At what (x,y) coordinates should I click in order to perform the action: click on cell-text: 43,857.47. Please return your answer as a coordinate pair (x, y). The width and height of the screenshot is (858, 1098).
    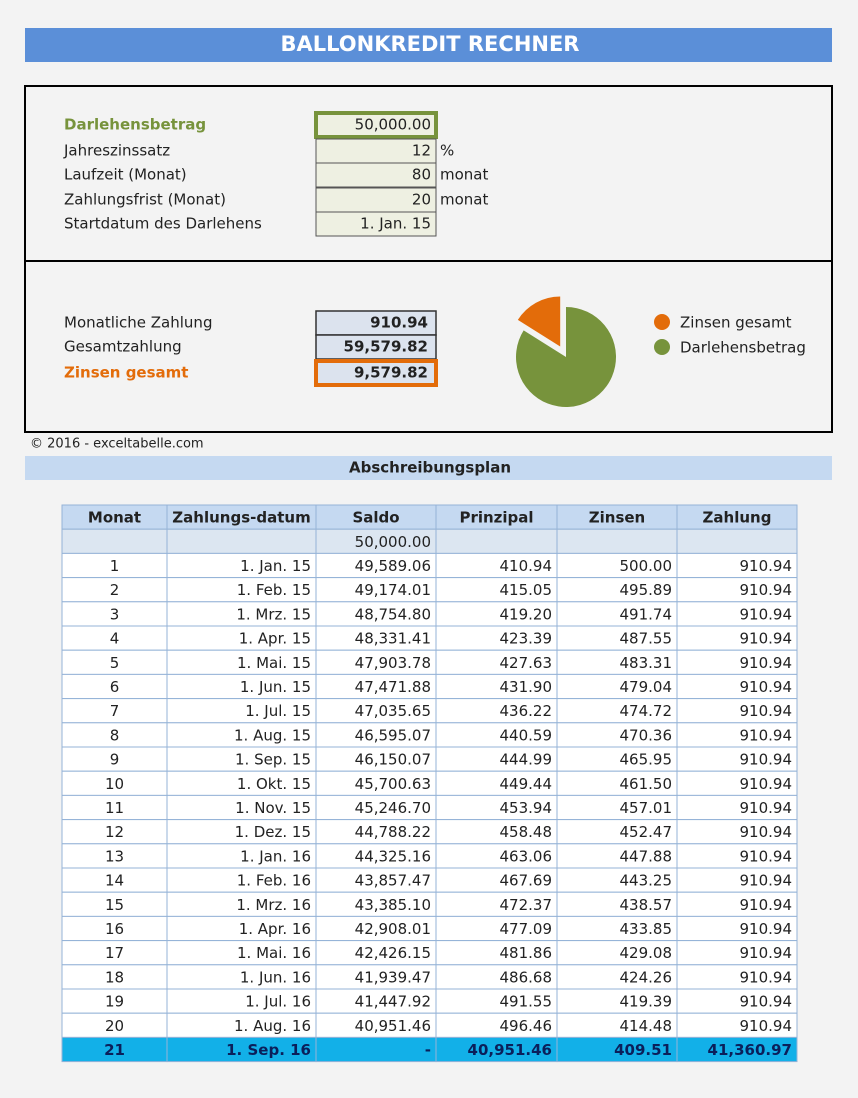
    Looking at the image, I should click on (393, 881).